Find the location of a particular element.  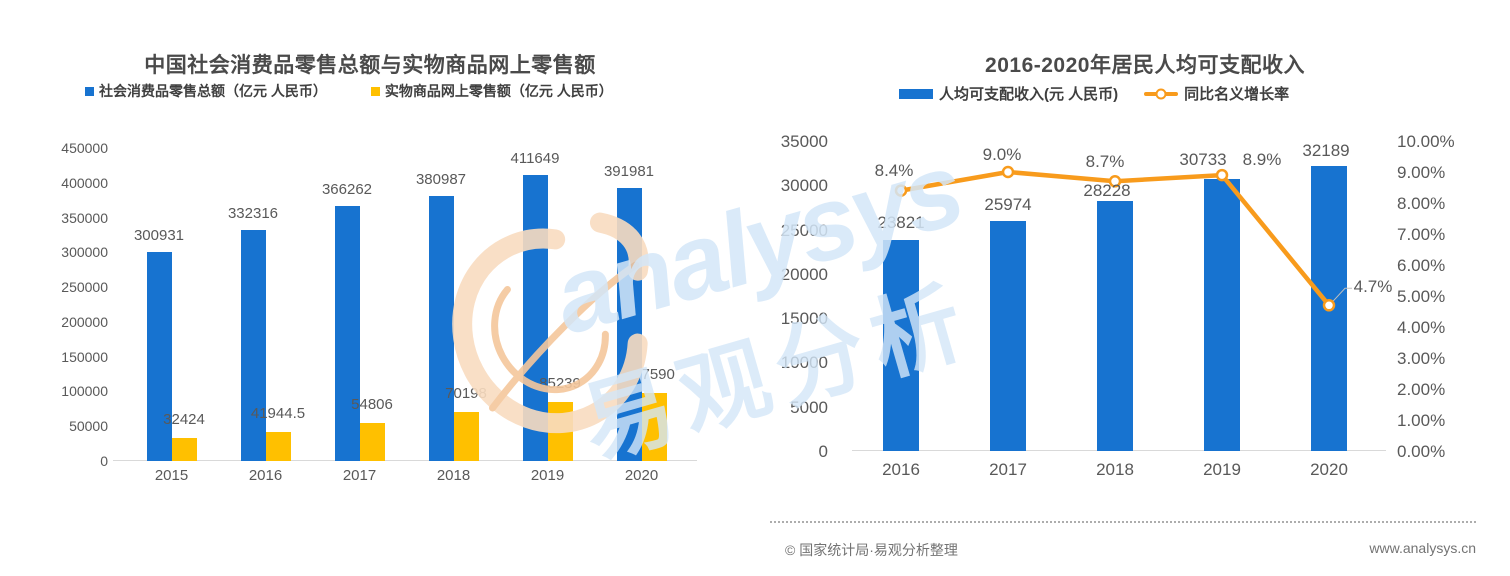

y-axis-right-tick-label: 10.00% is located at coordinates (1426, 141).